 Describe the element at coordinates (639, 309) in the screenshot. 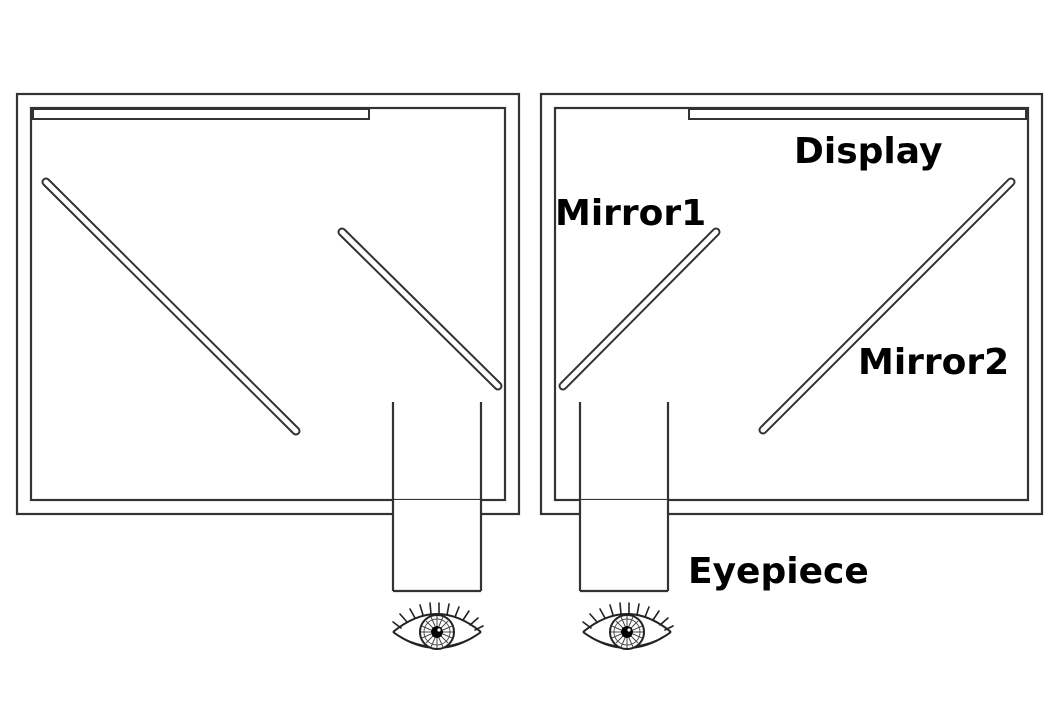

I see `mirror1` at that location.